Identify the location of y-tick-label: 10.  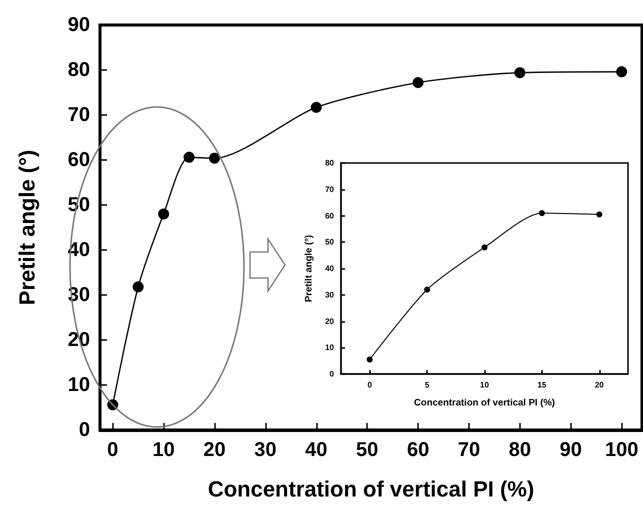
(330, 347).